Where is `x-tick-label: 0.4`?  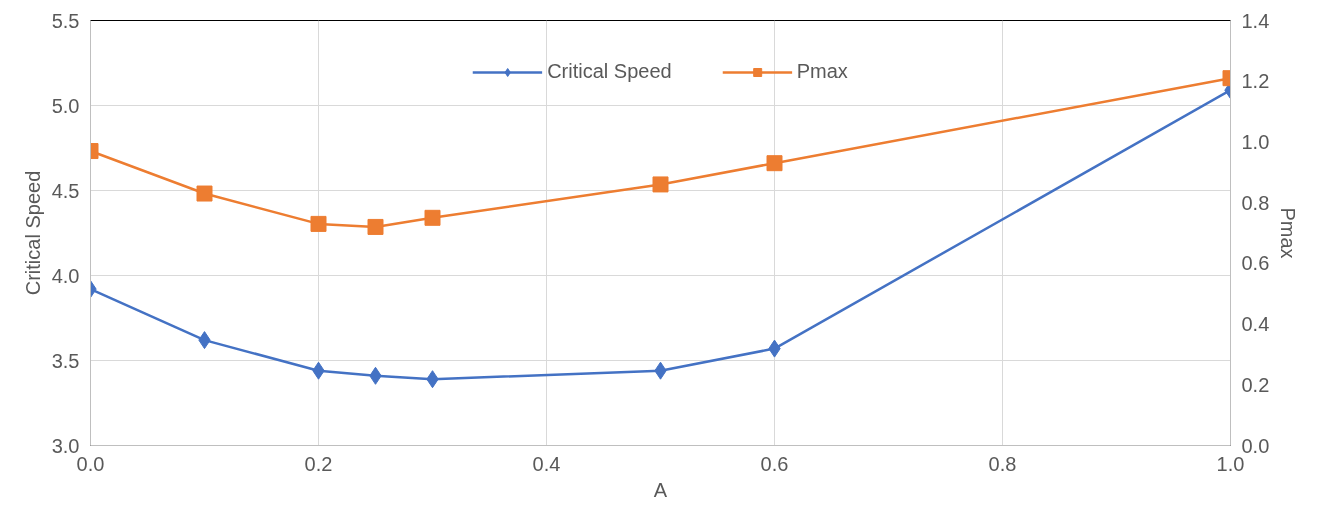
x-tick-label: 0.4 is located at coordinates (546, 463).